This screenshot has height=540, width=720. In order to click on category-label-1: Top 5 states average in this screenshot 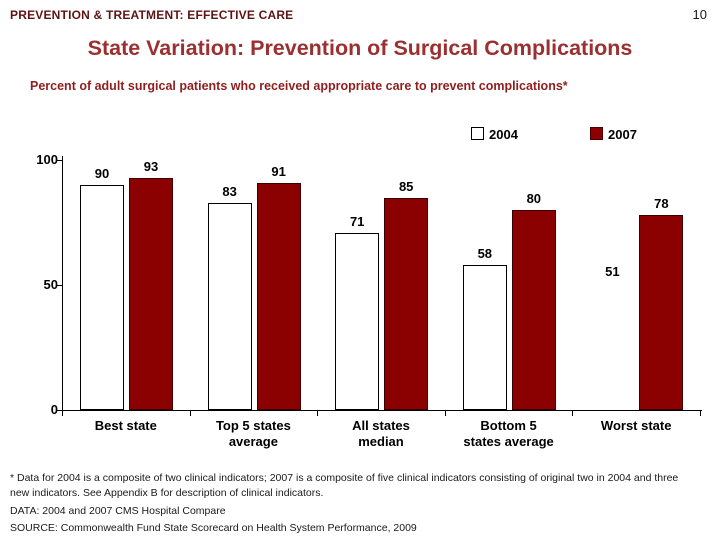, I will do `click(253, 433)`.